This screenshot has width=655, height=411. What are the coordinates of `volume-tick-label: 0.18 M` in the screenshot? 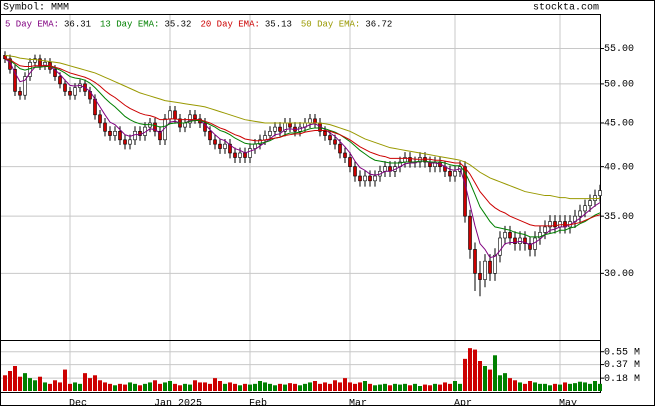 It's located at (622, 379).